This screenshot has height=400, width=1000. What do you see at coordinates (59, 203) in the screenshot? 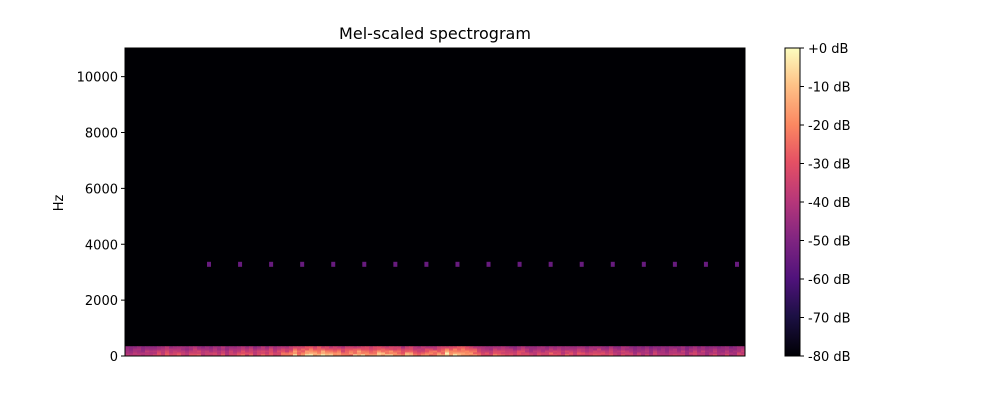
I see `y-axis-label: Hz` at bounding box center [59, 203].